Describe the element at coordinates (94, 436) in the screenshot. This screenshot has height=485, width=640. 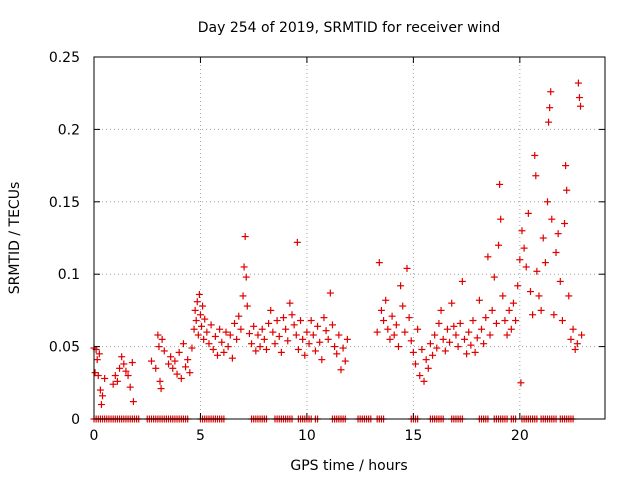
I see `x-tick-label: 0` at that location.